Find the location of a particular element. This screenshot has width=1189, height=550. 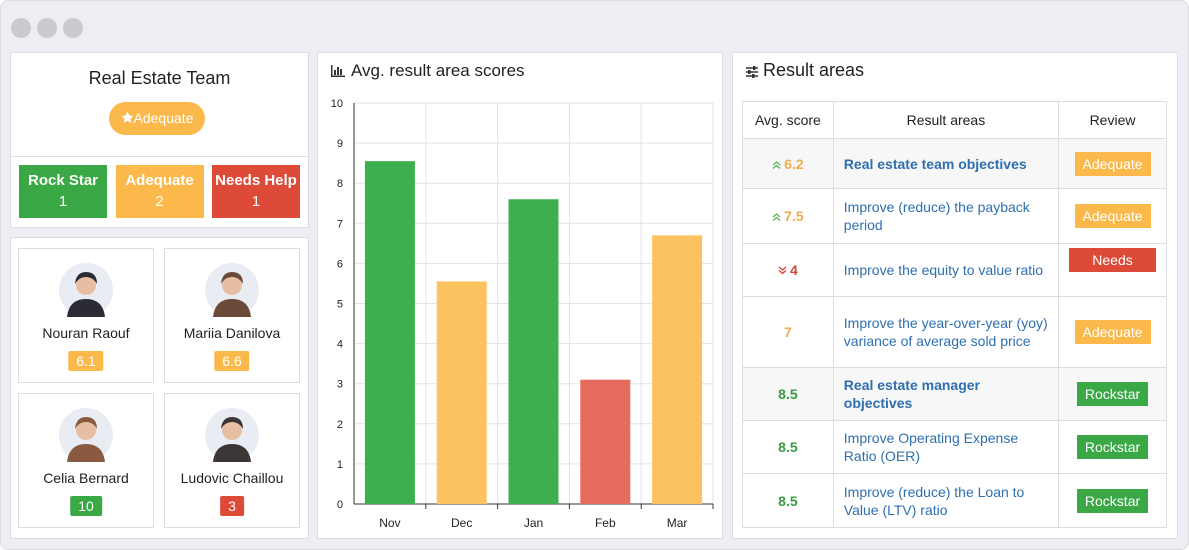

x-tick-label: Mar is located at coordinates (677, 523).